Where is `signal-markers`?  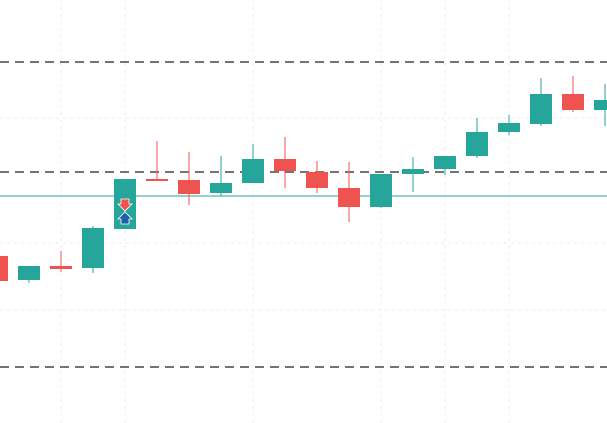 signal-markers is located at coordinates (125, 211).